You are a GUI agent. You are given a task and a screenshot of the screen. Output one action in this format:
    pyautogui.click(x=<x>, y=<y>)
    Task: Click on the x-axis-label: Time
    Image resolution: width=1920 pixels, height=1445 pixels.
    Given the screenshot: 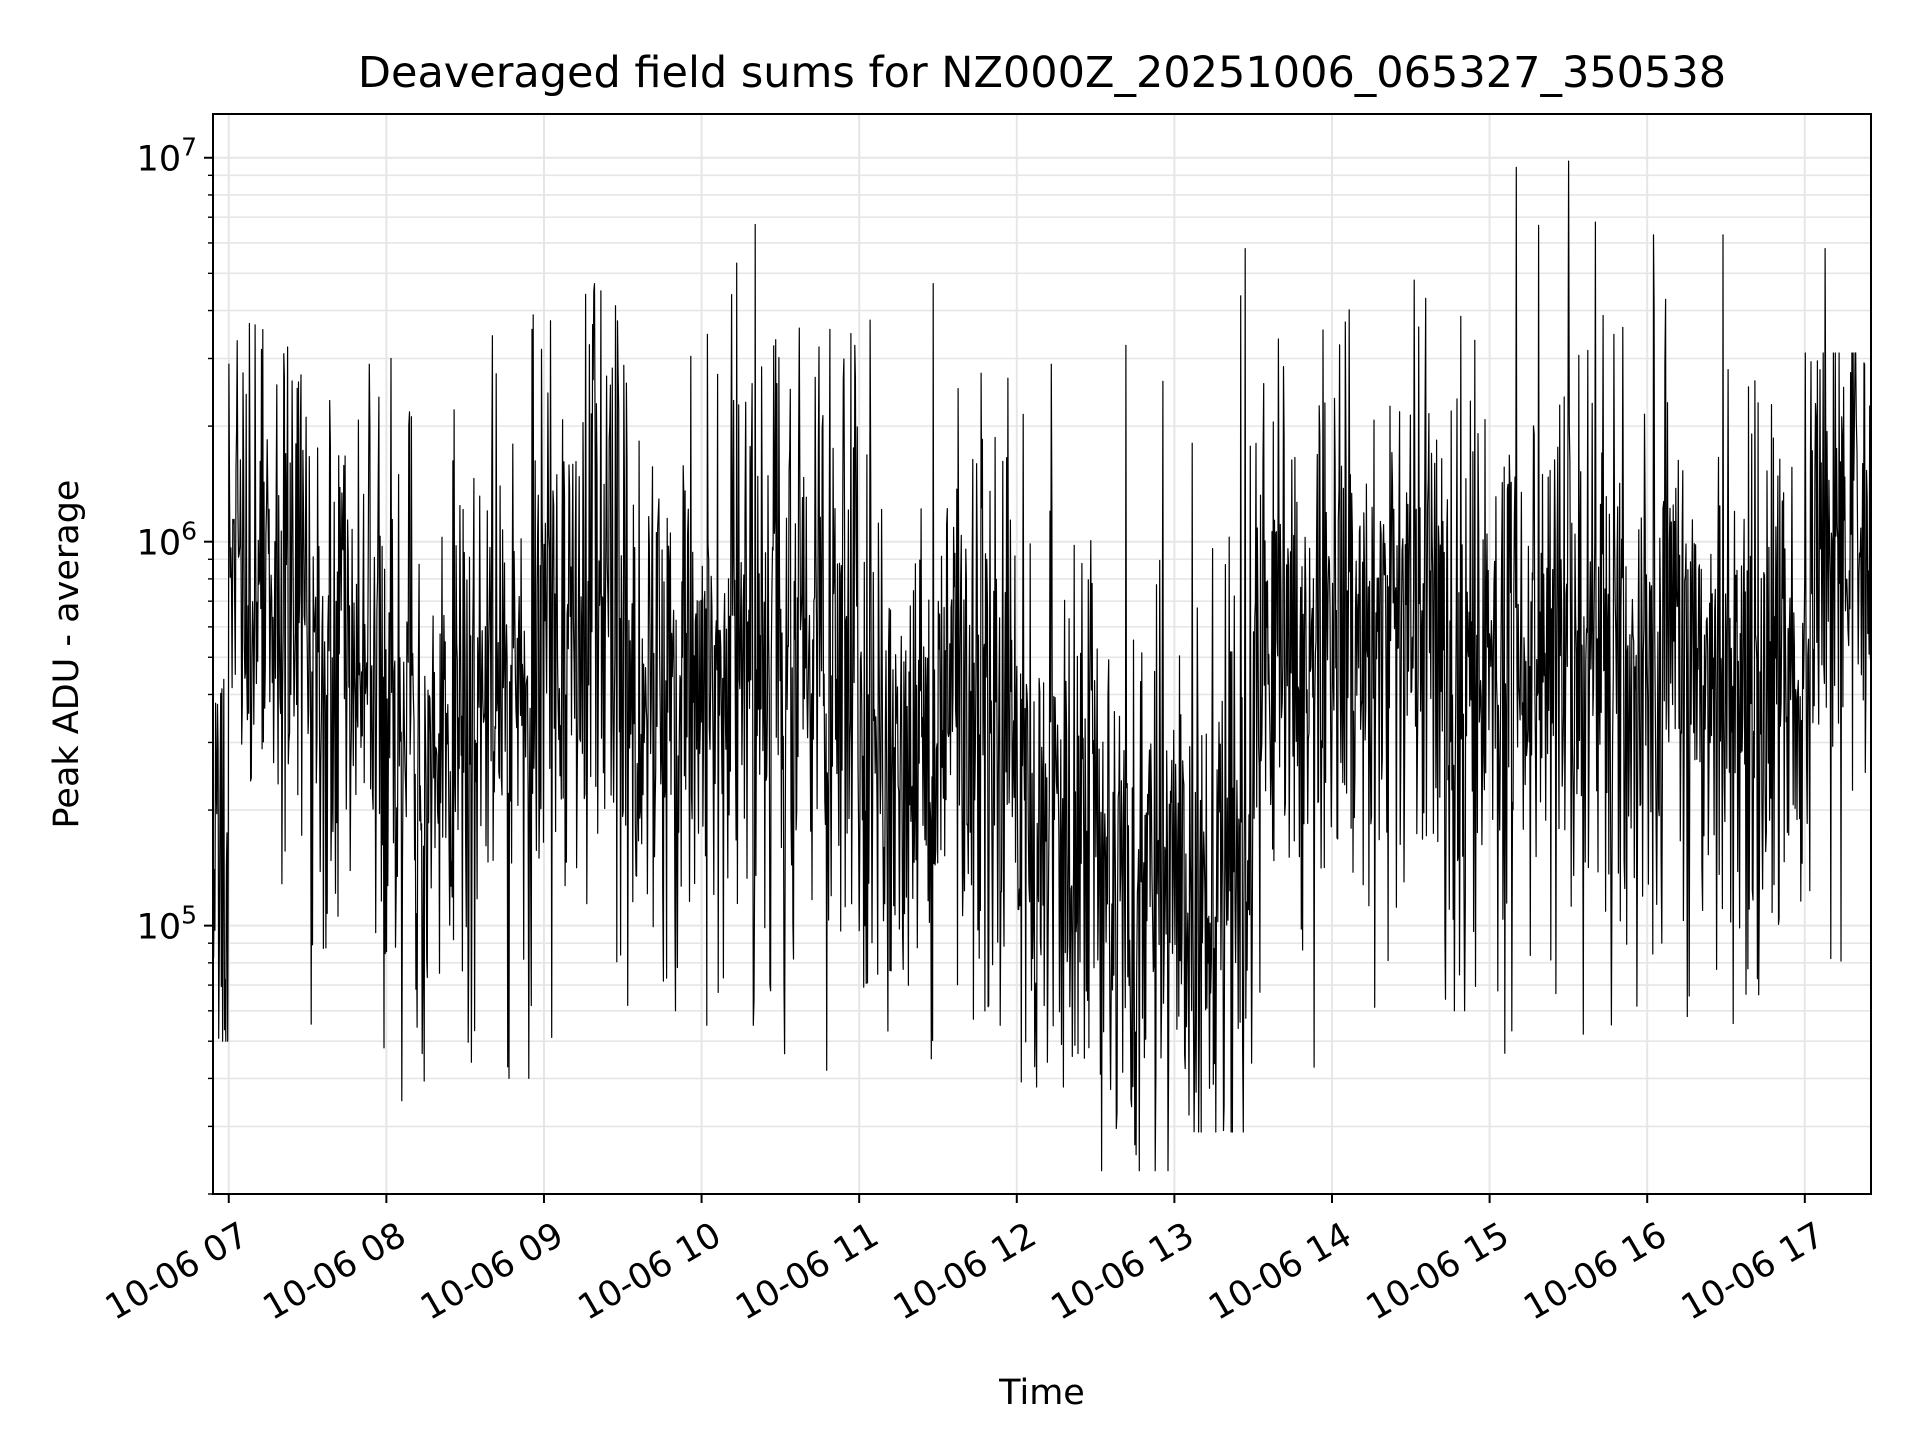 What is the action you would take?
    pyautogui.click(x=1041, y=1393)
    